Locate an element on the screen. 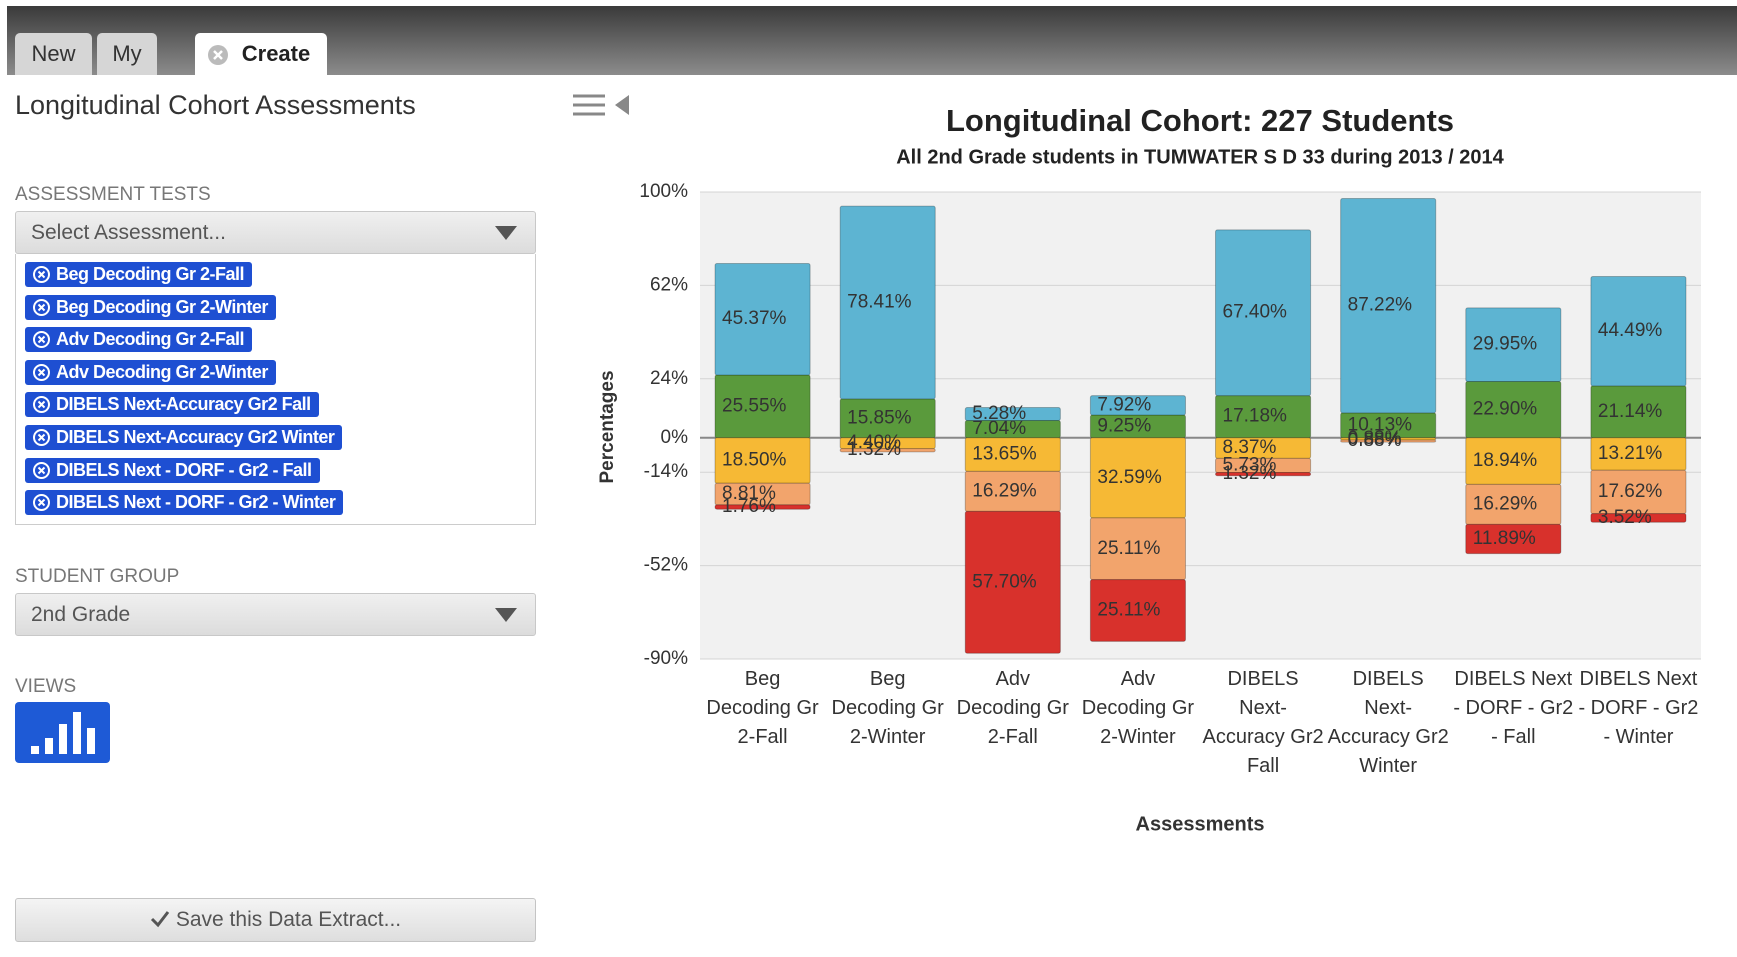 This screenshot has height=957, width=1737. y-tick-label: -52% is located at coordinates (666, 565).